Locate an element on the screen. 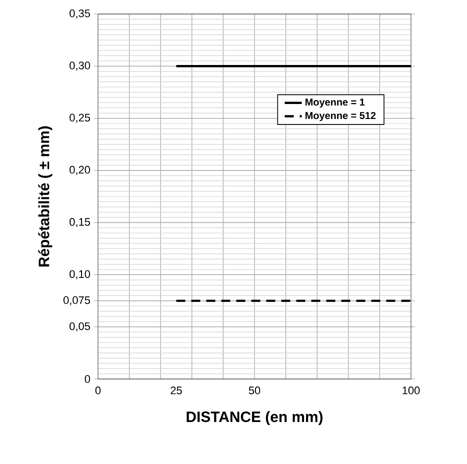 The image size is (467, 464). y-tick-label: 0,20 is located at coordinates (80, 170).